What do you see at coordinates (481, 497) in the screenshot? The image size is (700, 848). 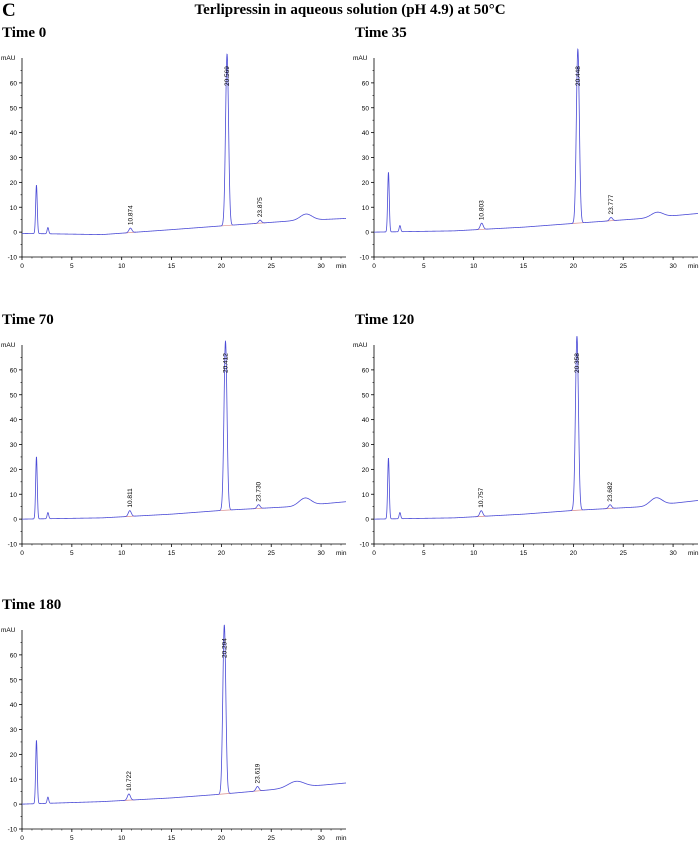 I see `peak-label: 10.757` at bounding box center [481, 497].